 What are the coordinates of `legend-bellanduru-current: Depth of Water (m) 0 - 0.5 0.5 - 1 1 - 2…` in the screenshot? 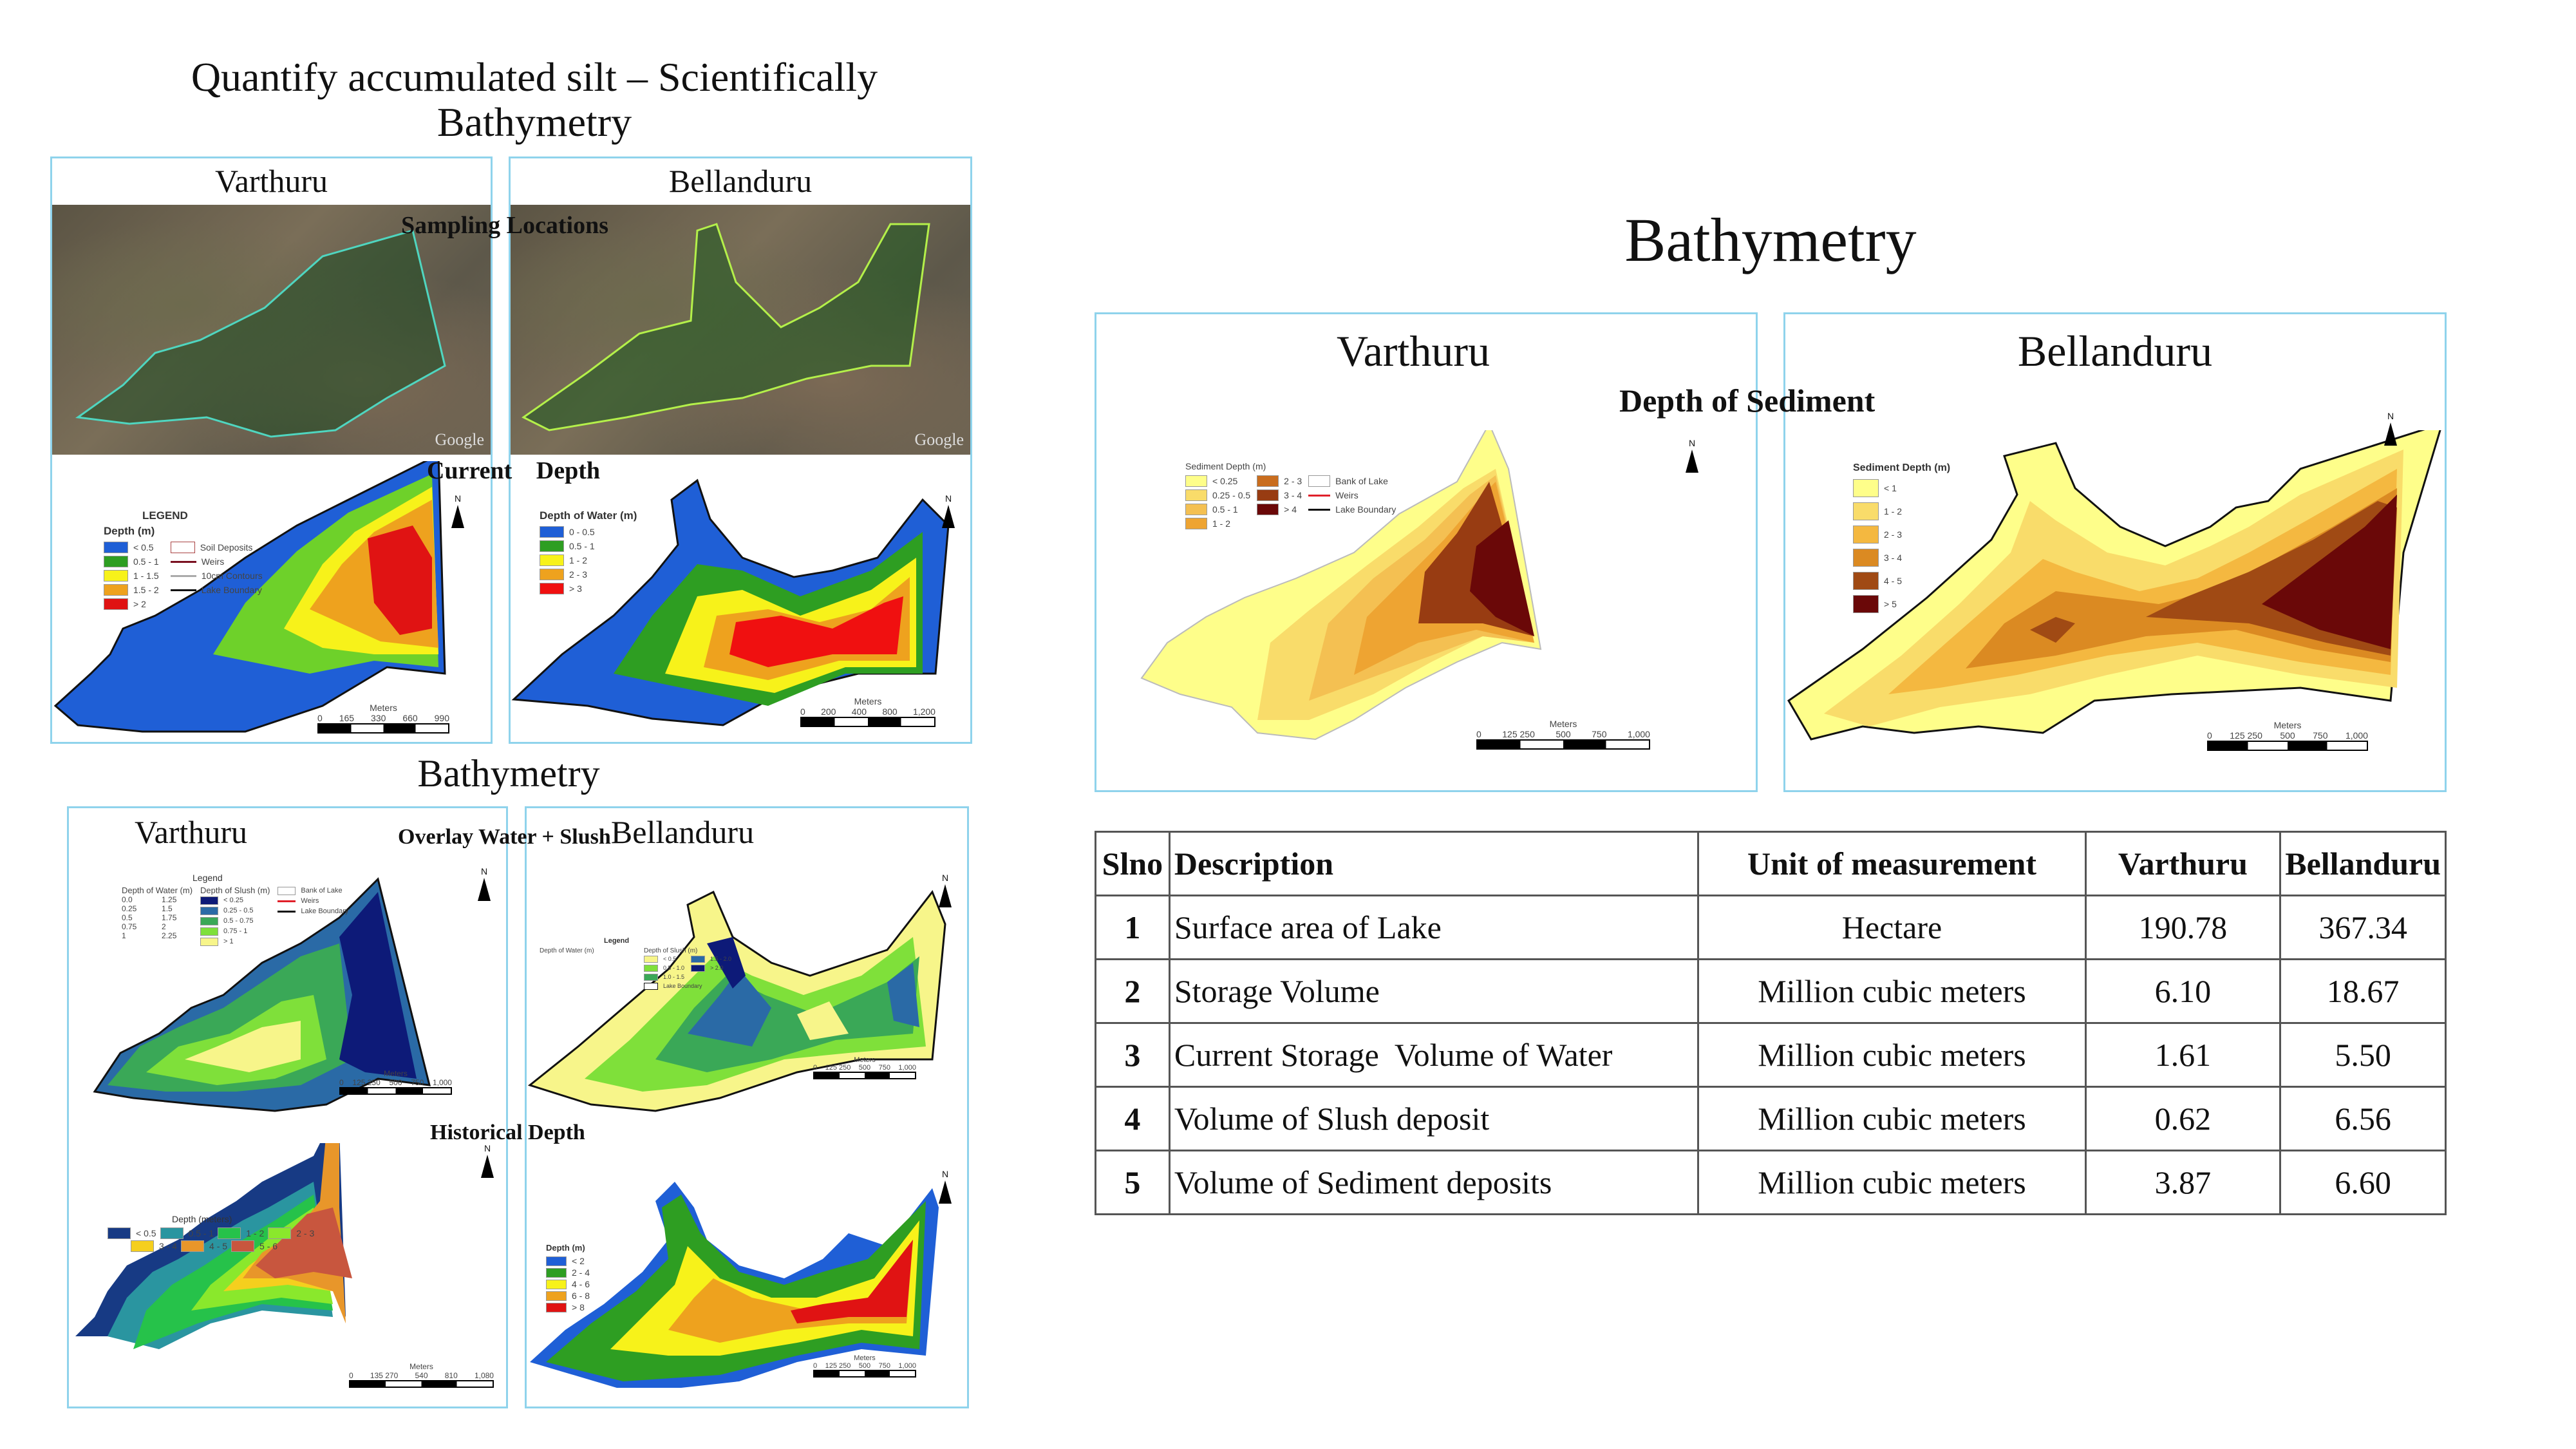 It's located at (588, 553).